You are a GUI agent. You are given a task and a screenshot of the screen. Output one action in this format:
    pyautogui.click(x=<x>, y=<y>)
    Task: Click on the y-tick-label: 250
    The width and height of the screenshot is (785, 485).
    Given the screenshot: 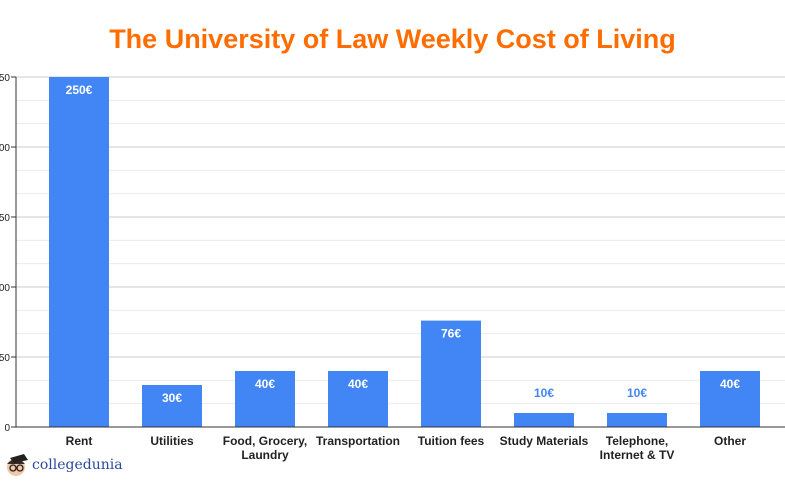 What is the action you would take?
    pyautogui.click(x=5, y=78)
    